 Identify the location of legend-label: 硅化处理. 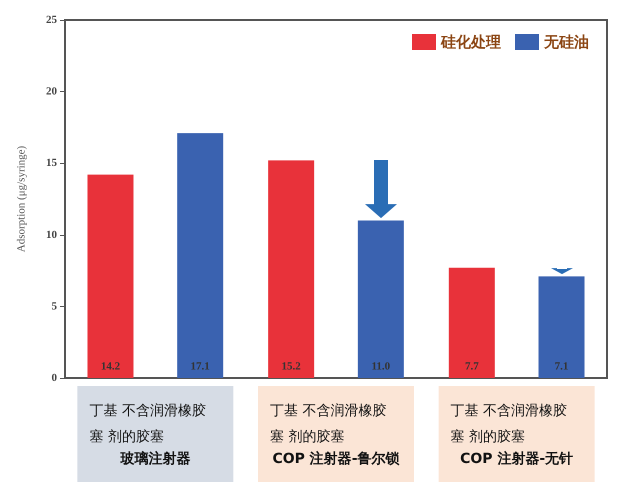
(470, 42).